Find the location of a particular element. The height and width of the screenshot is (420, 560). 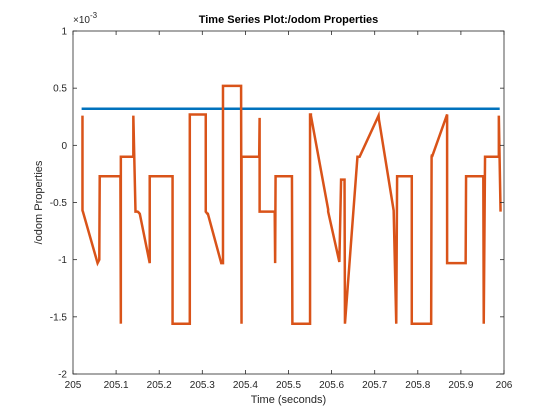

y-tick-label: 0.5 is located at coordinates (60, 89).